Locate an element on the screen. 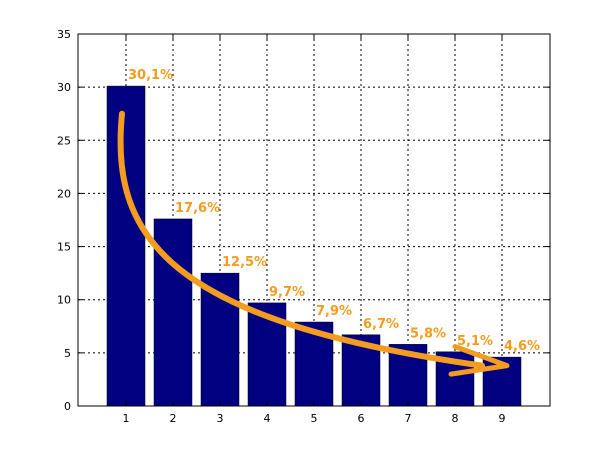 This screenshot has width=608, height=458. y-tick-label: 5 is located at coordinates (67, 353).